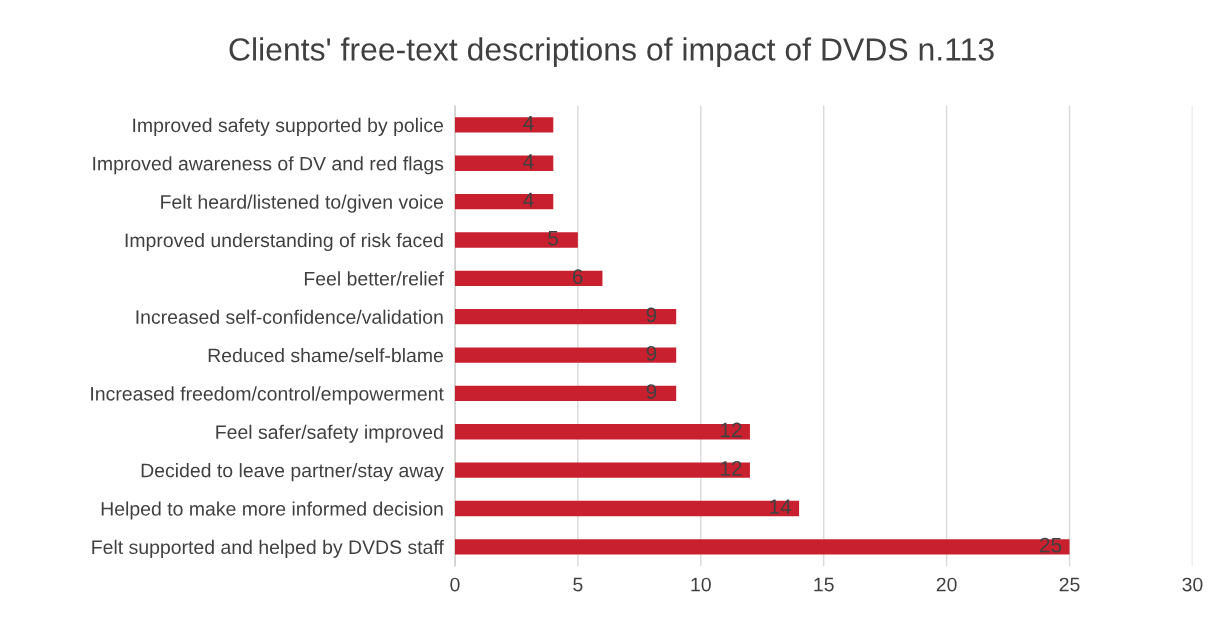 The height and width of the screenshot is (622, 1223). I want to click on x-tick-label: 30, so click(1192, 584).